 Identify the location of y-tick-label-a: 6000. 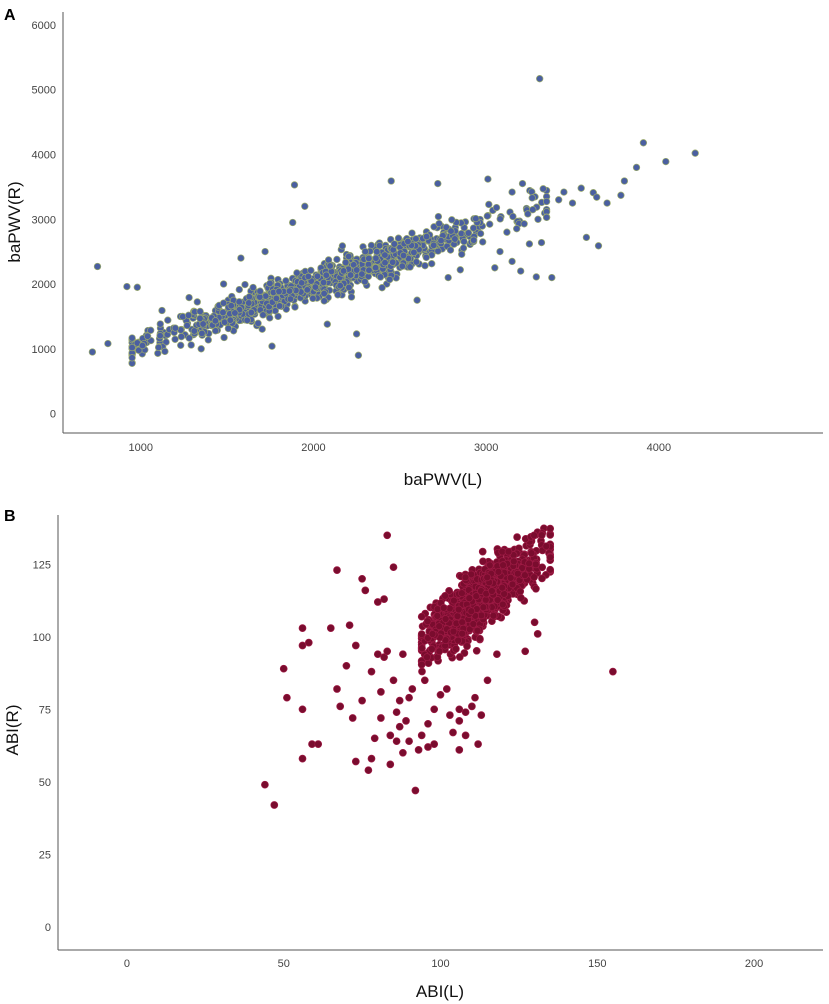
(44, 26).